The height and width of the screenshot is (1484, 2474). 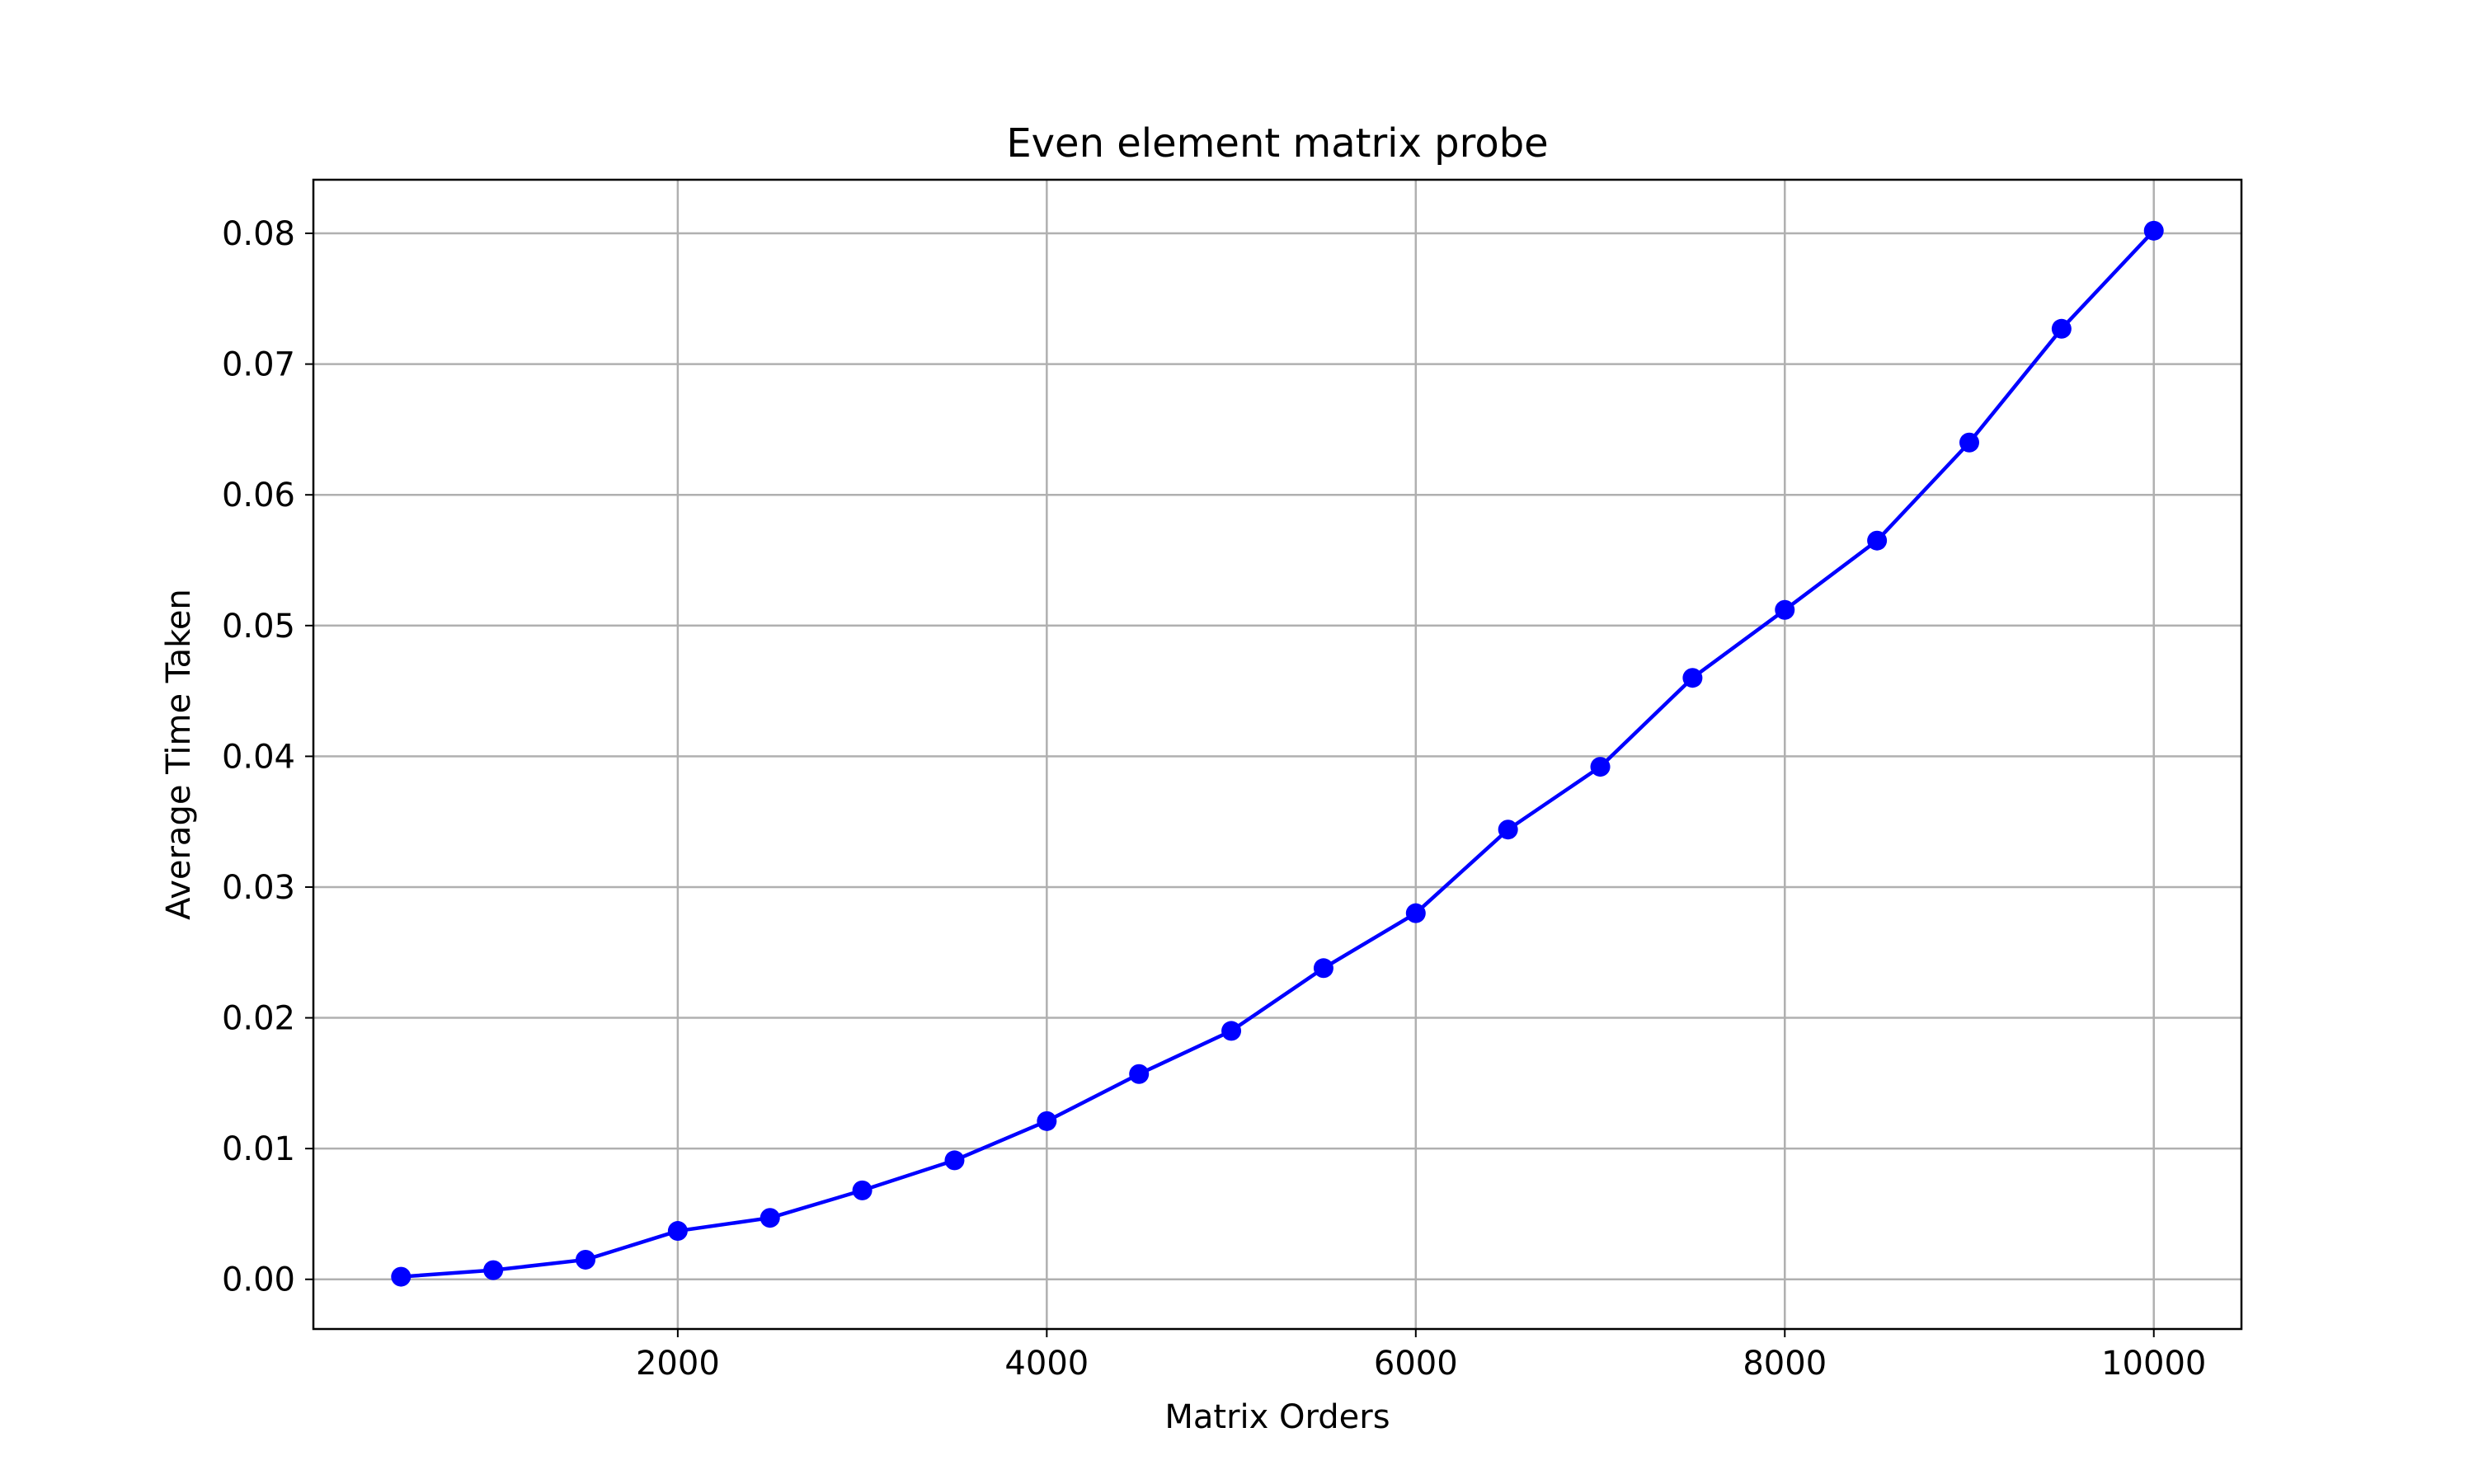 I want to click on y-tick-label: 0.03, so click(x=258, y=888).